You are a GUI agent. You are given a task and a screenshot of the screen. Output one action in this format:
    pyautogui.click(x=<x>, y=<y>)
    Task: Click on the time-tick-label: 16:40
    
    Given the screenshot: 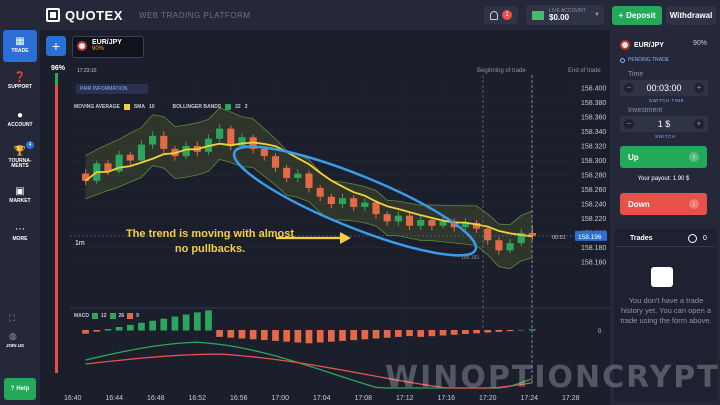 What is the action you would take?
    pyautogui.click(x=73, y=398)
    